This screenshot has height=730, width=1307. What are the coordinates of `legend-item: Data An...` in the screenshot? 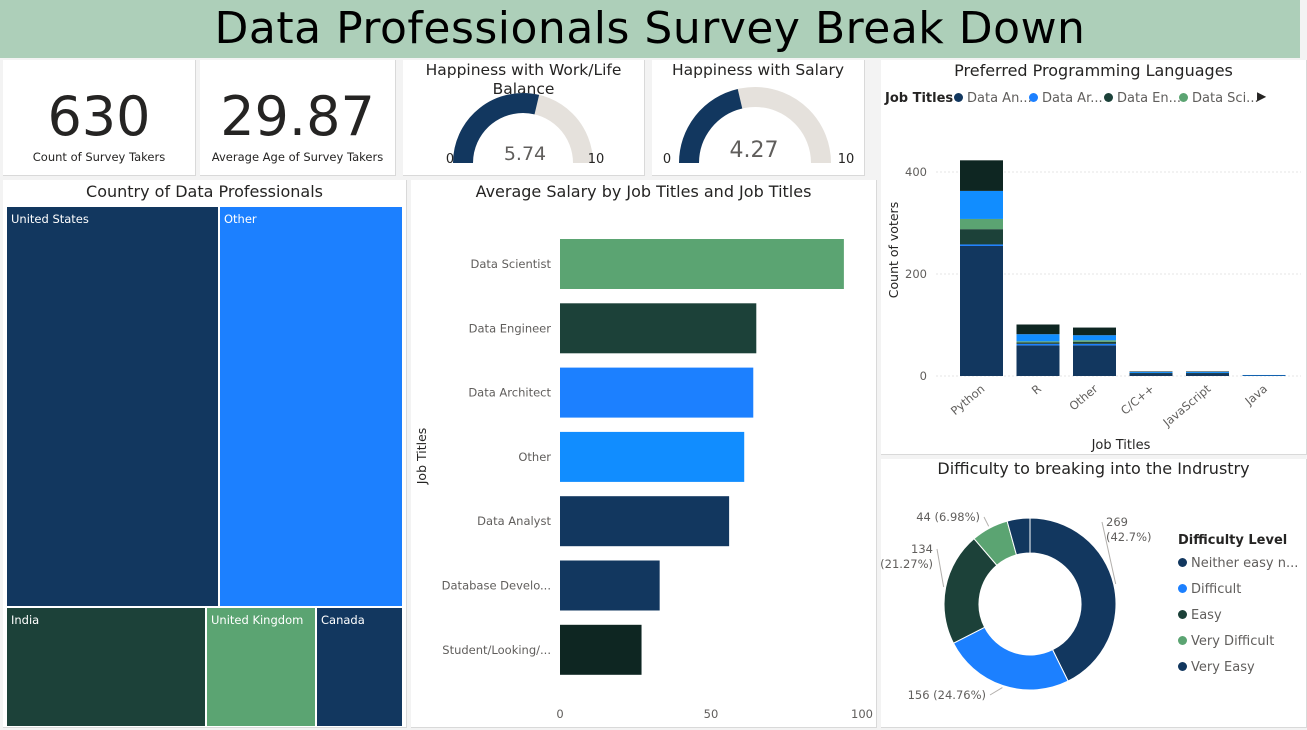 It's located at (993, 98).